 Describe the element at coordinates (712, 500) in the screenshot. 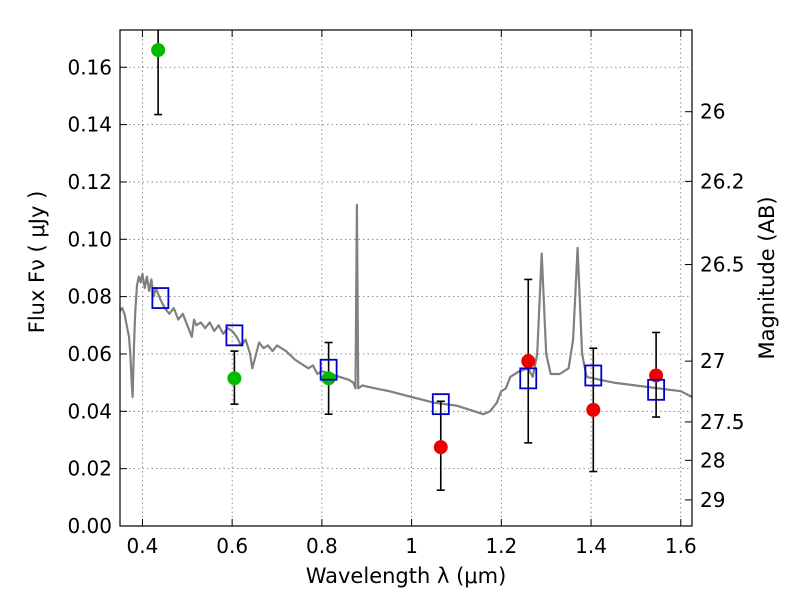

I see `y2-tick-label: 29` at that location.